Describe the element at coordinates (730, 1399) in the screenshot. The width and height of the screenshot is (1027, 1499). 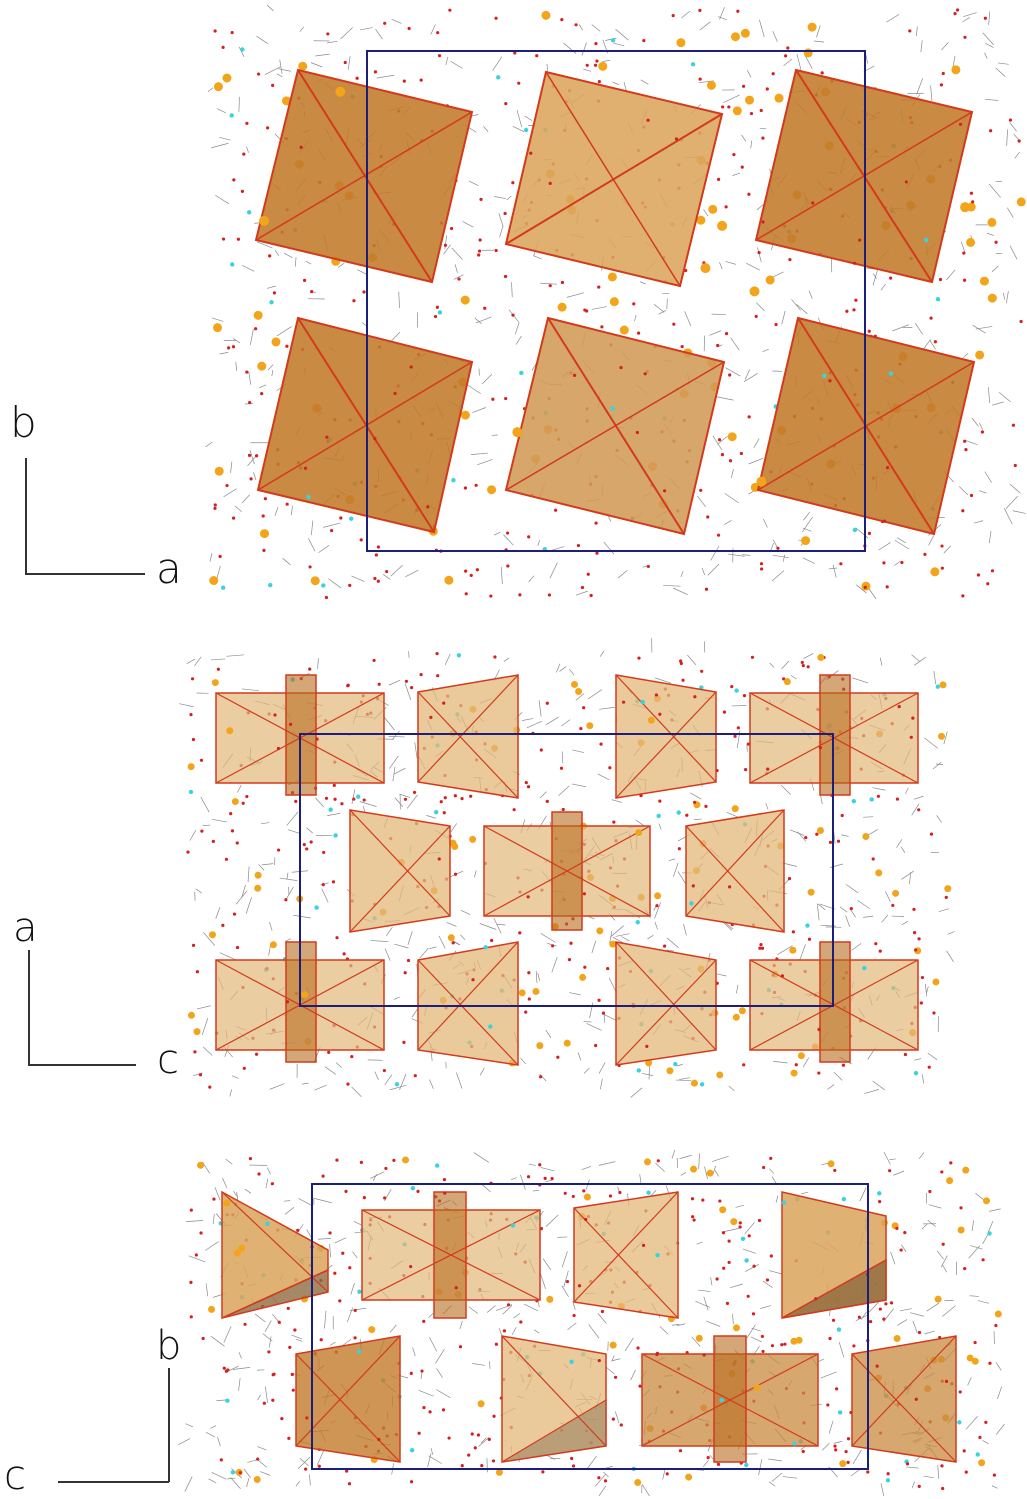
I see `polyhedron` at that location.